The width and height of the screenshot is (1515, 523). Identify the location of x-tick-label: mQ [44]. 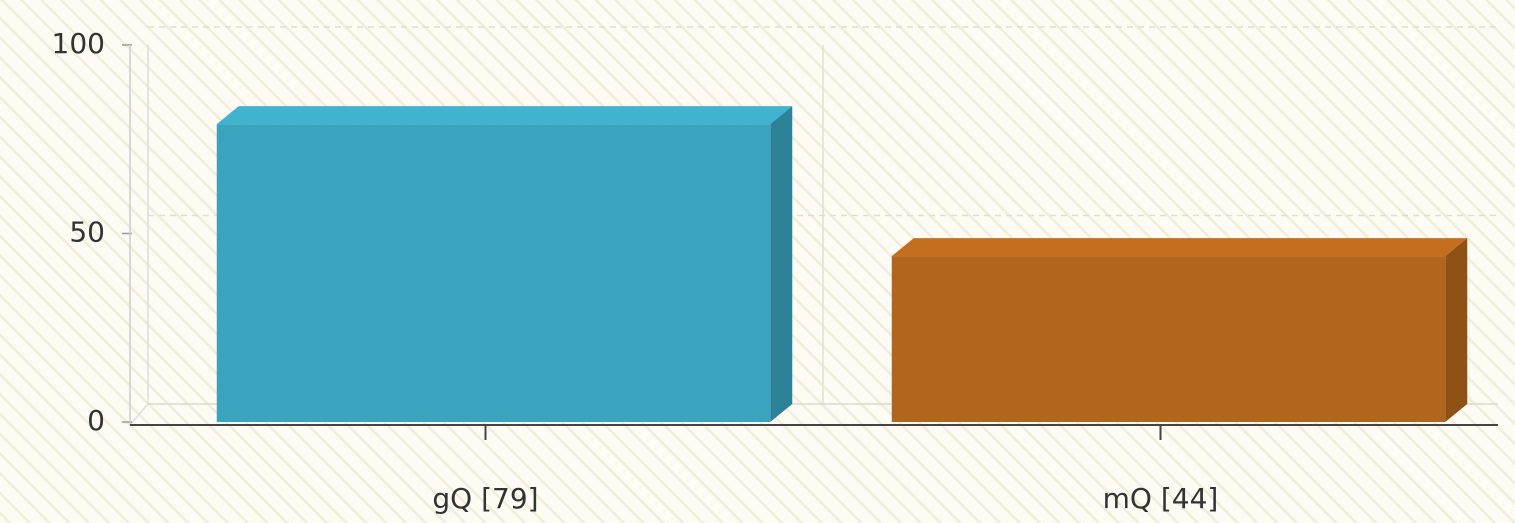
(1161, 498).